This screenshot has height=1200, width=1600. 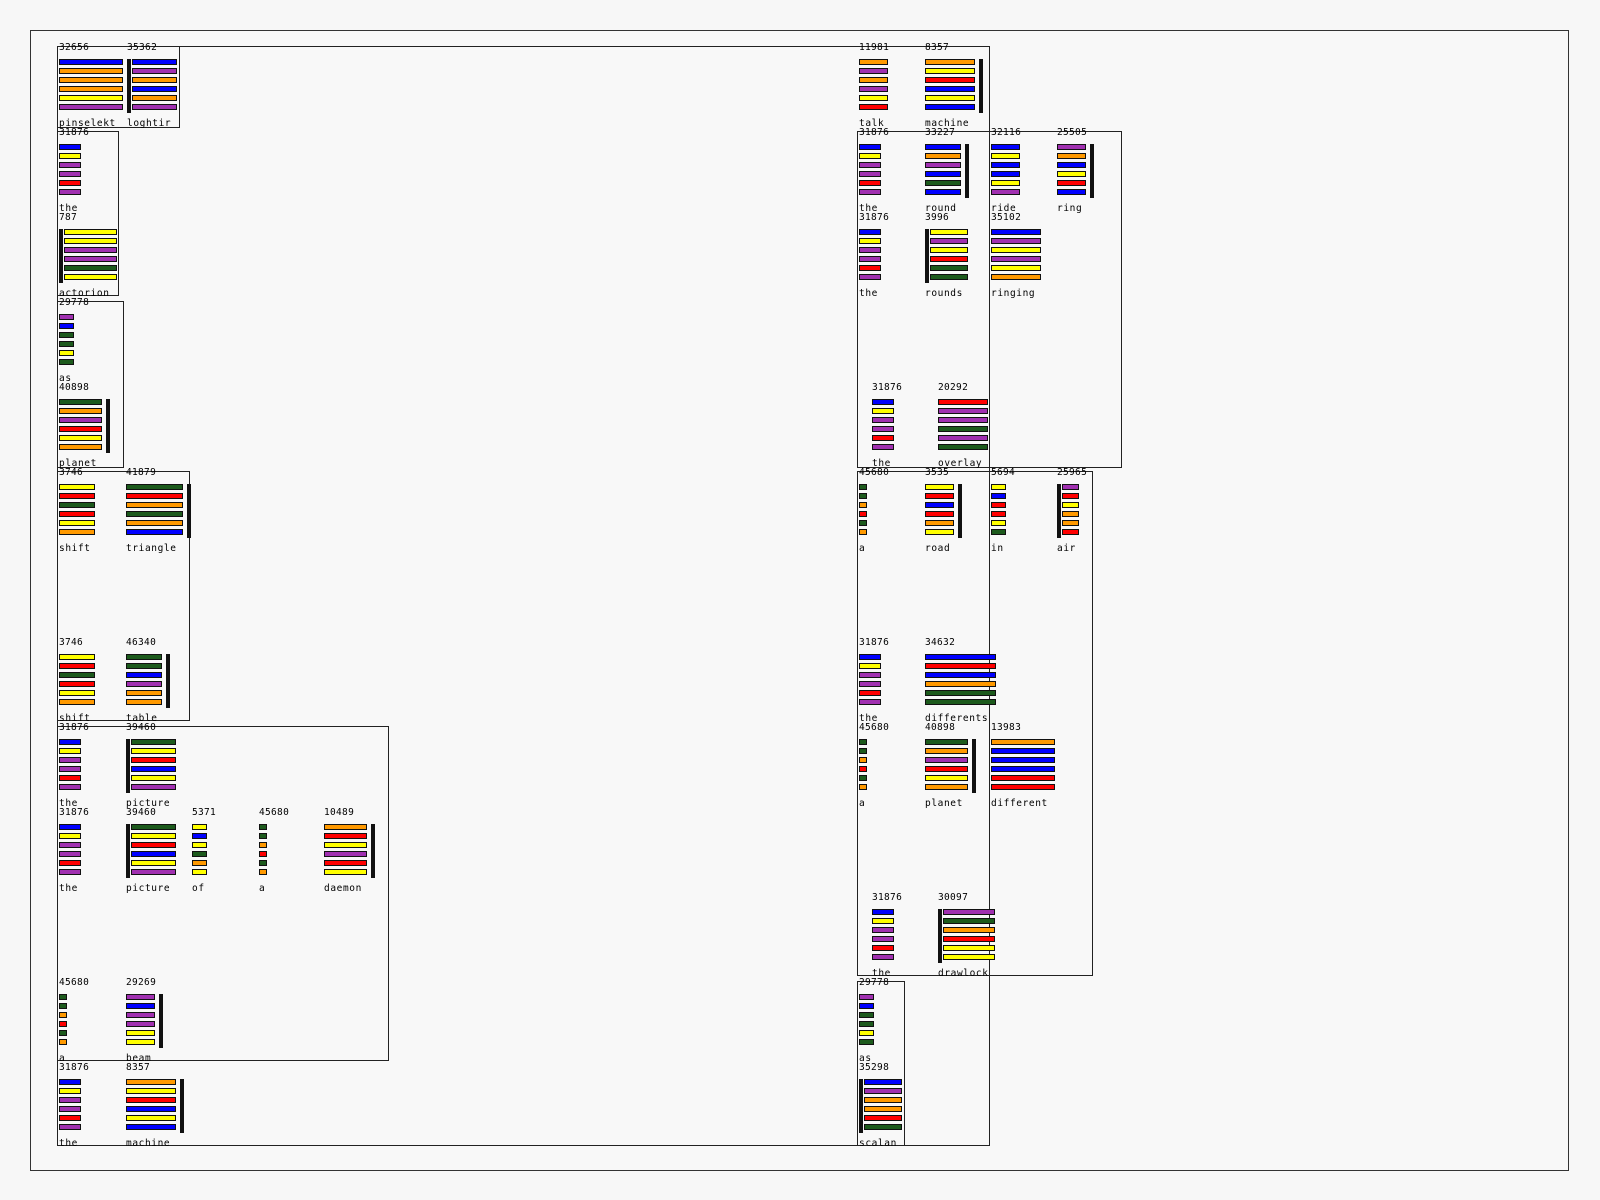 What do you see at coordinates (68, 803) in the screenshot?
I see `word-label: the` at bounding box center [68, 803].